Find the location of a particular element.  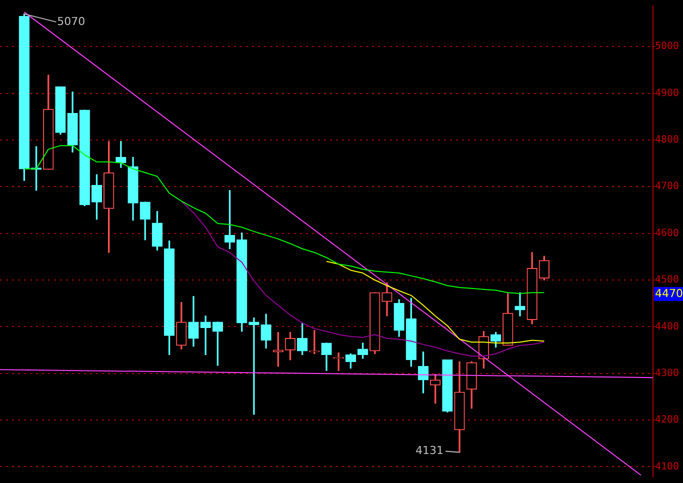

y-tick-label: 4700 is located at coordinates (667, 186).